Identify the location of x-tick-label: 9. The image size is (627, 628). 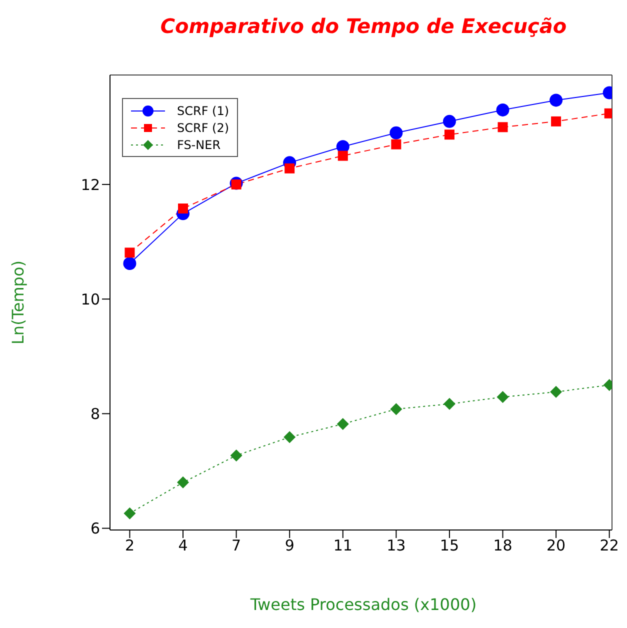
(289, 545).